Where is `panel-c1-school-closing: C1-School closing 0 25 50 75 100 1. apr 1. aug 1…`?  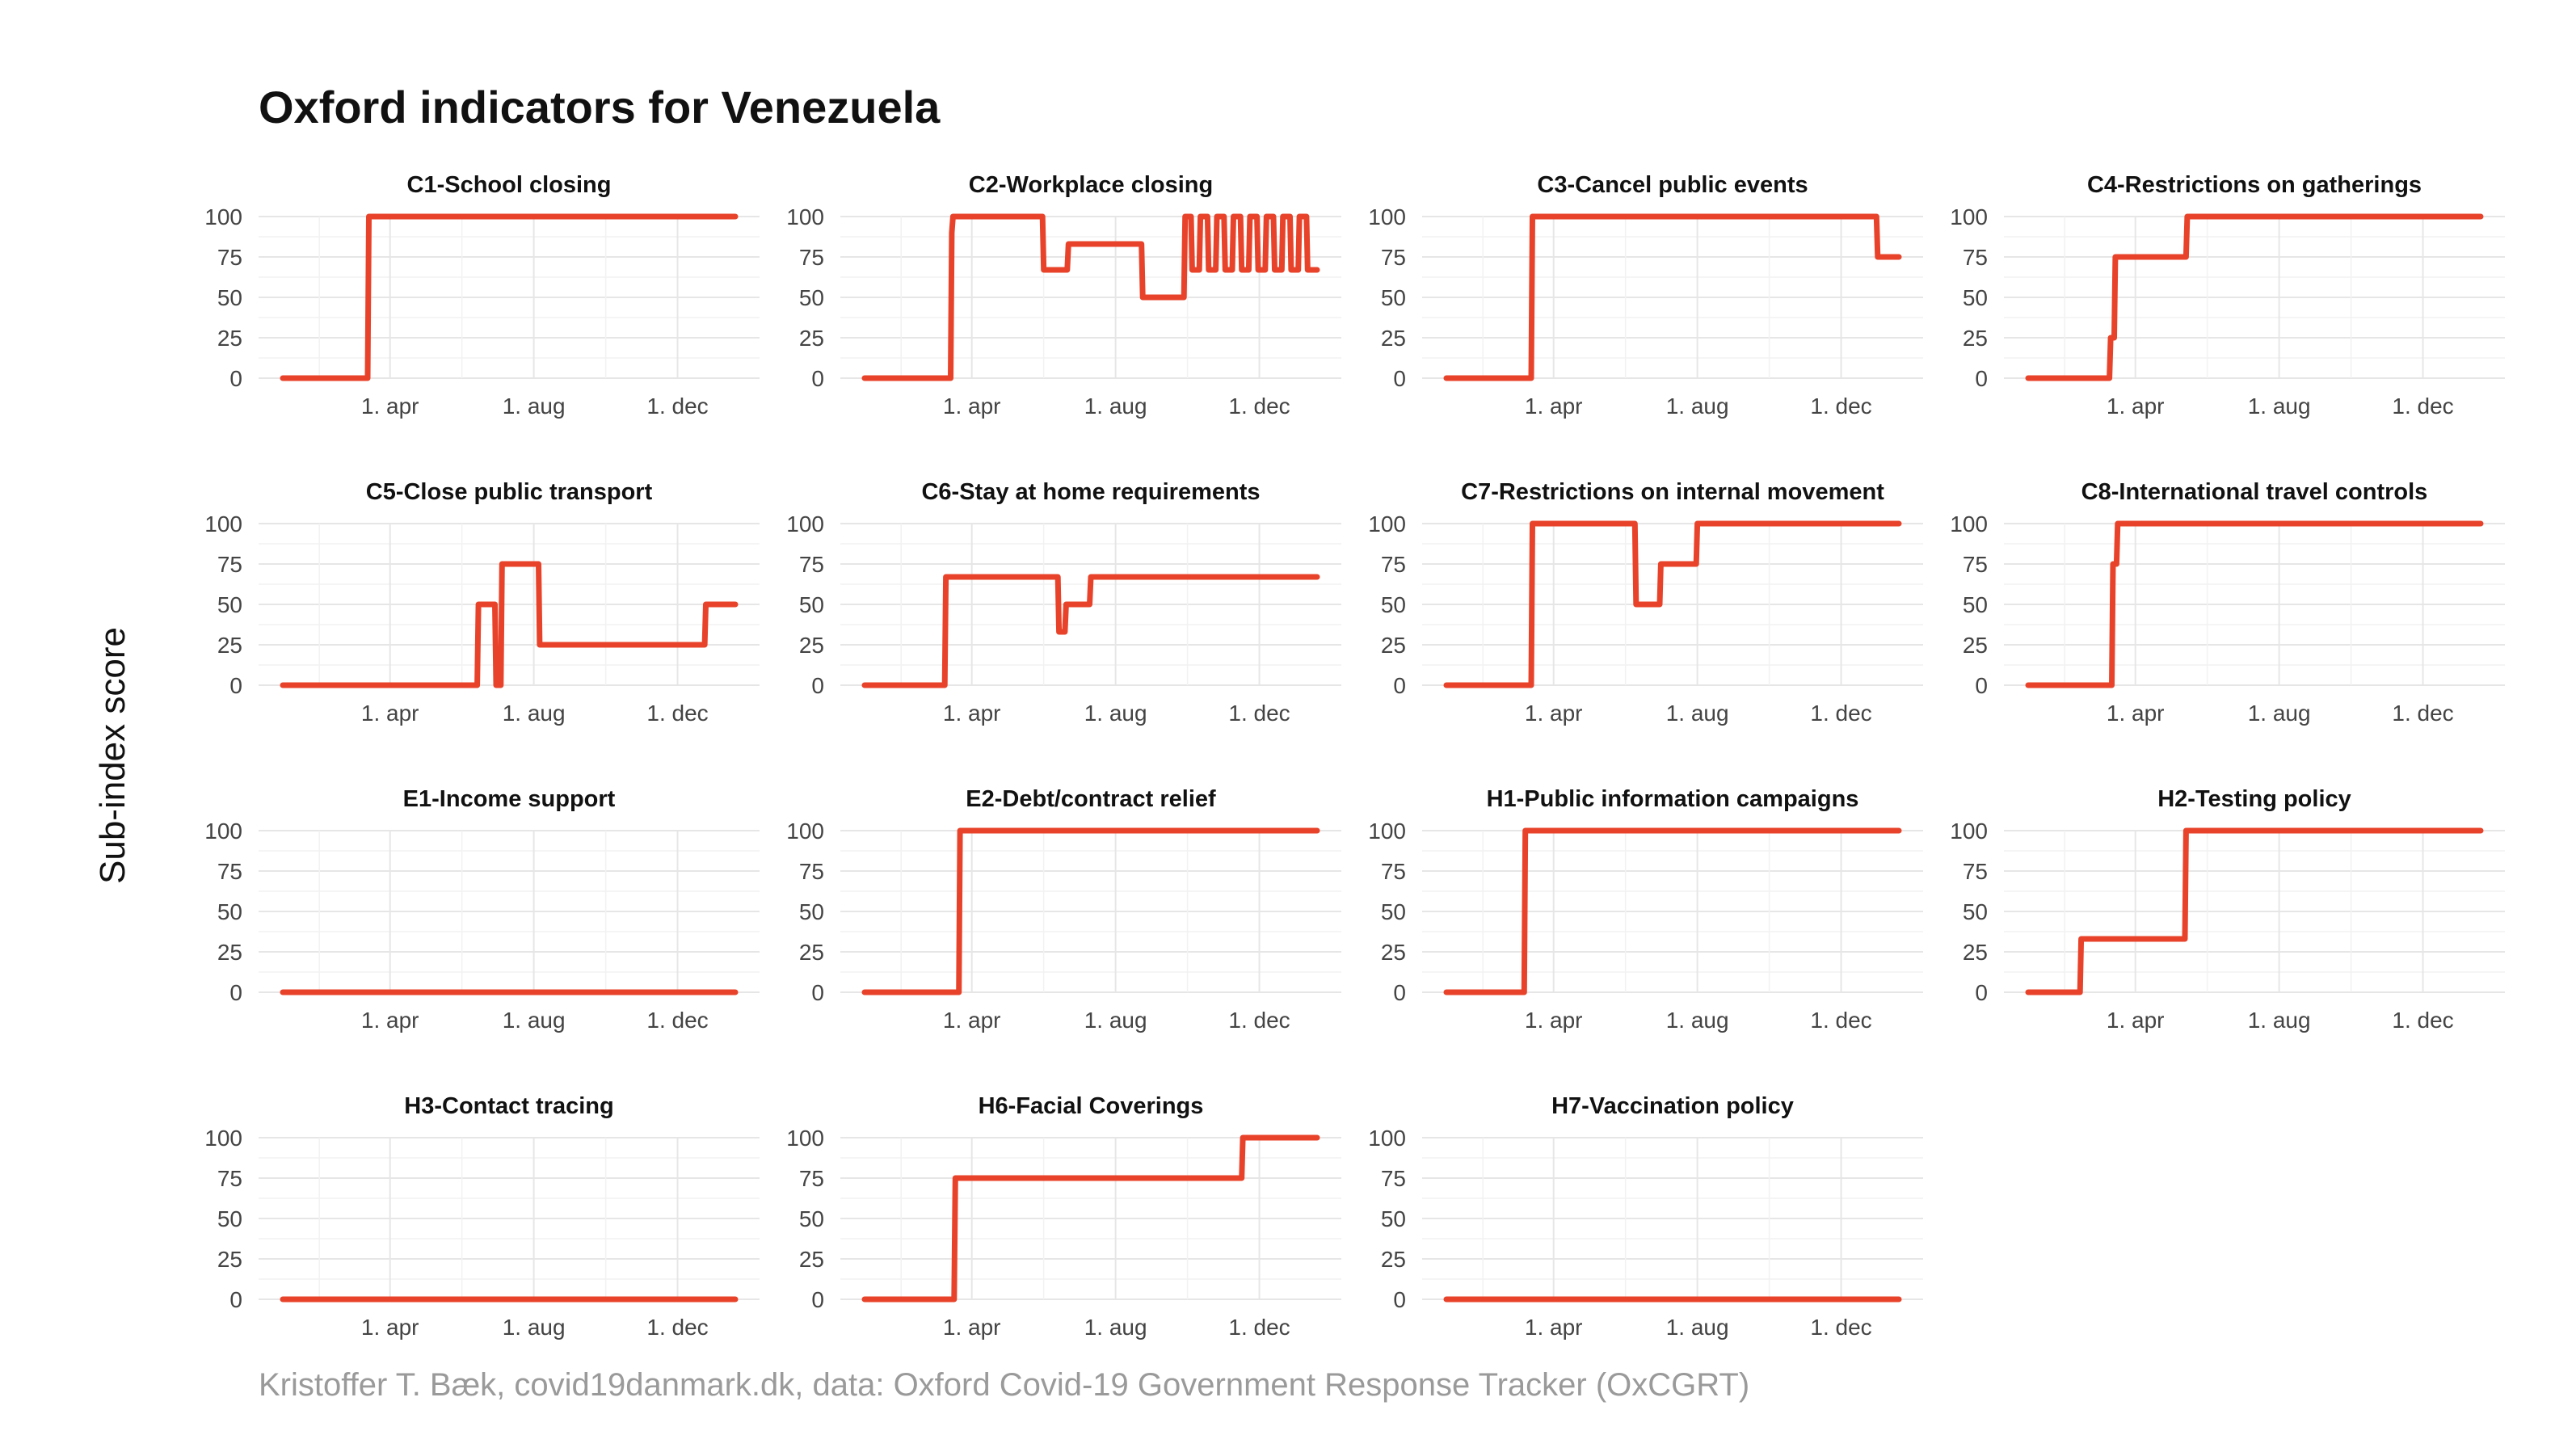 panel-c1-school-closing: C1-School closing 0 25 50 75 100 1. apr 1. aug 1… is located at coordinates (482, 295).